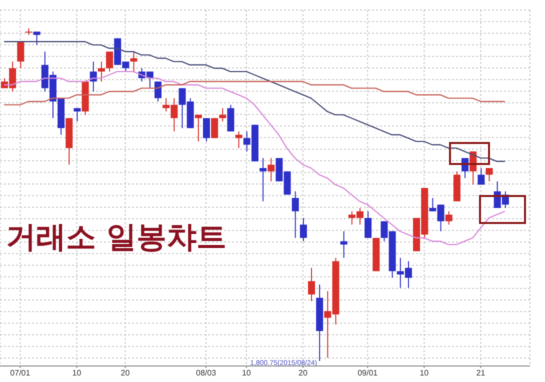 The width and height of the screenshot is (545, 382). Describe the element at coordinates (20, 373) in the screenshot. I see `x-tick-label: 07/01` at that location.